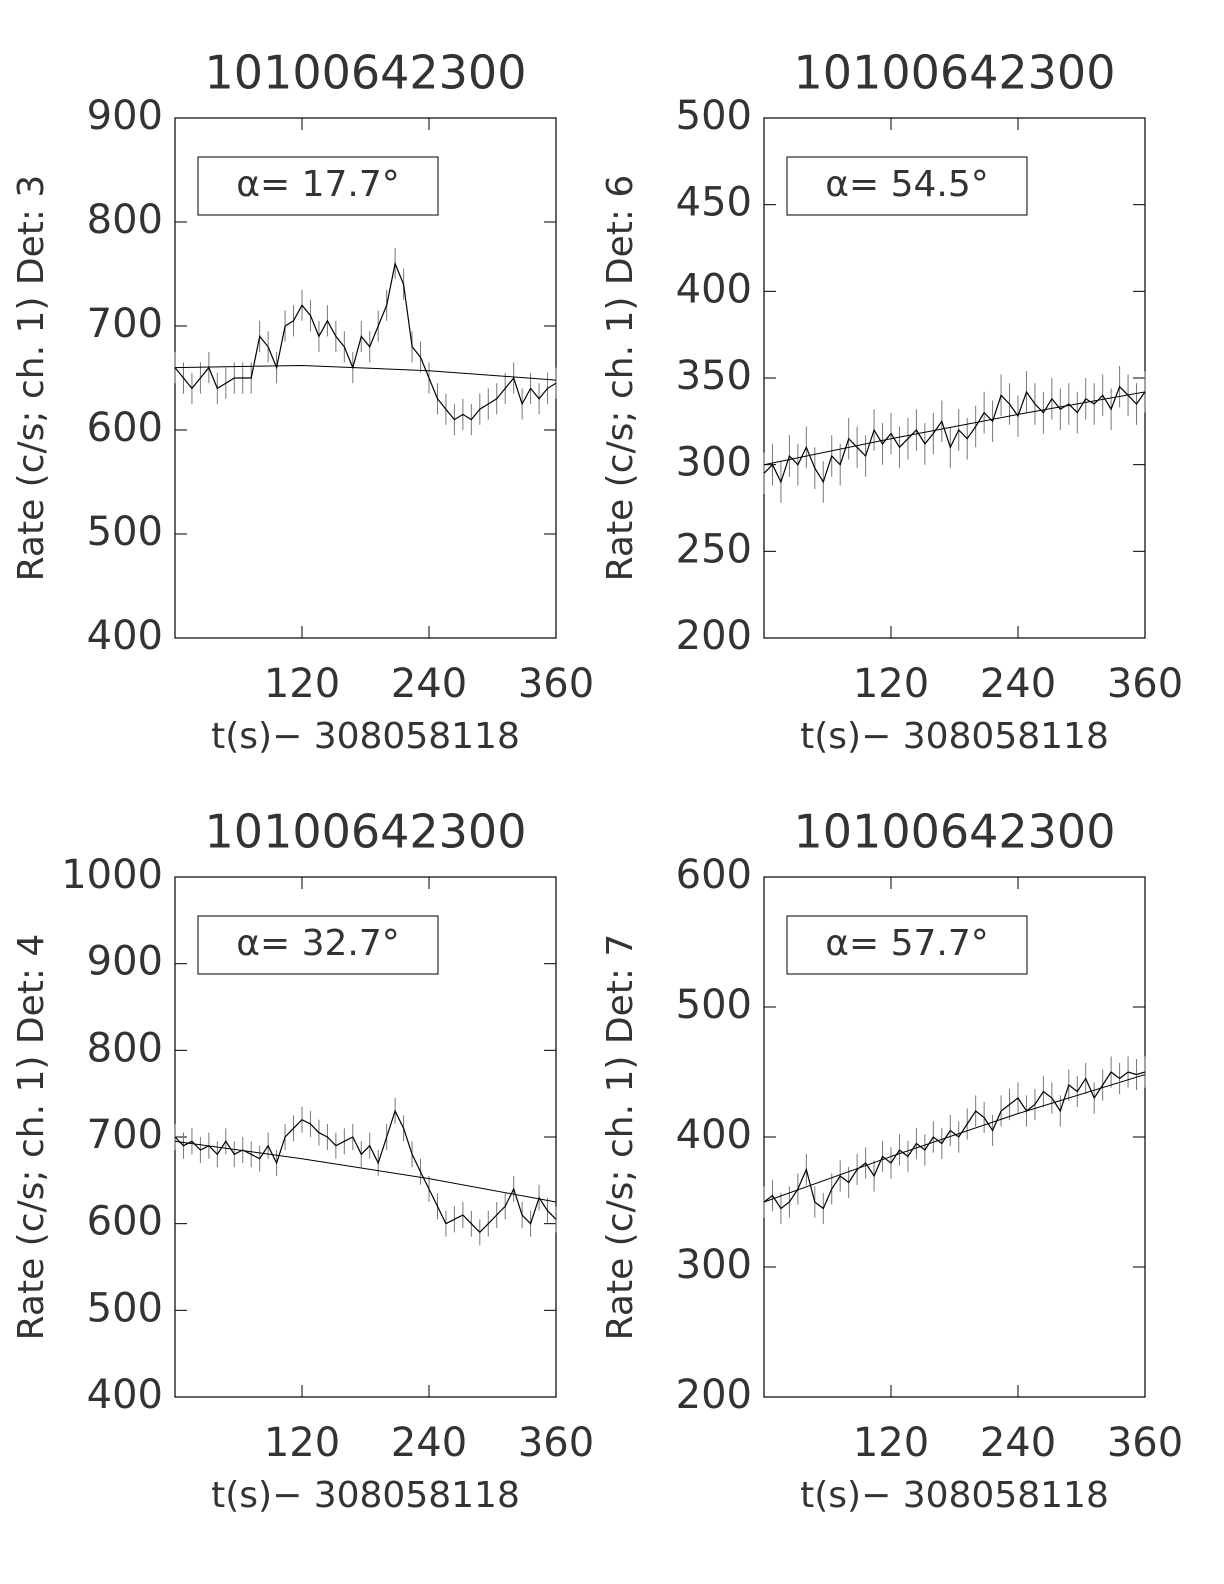 This screenshot has height=1584, width=1224. What do you see at coordinates (620, 1137) in the screenshot?
I see `y-axis-label: Rate (c/s; ch. 1) Det: 7` at bounding box center [620, 1137].